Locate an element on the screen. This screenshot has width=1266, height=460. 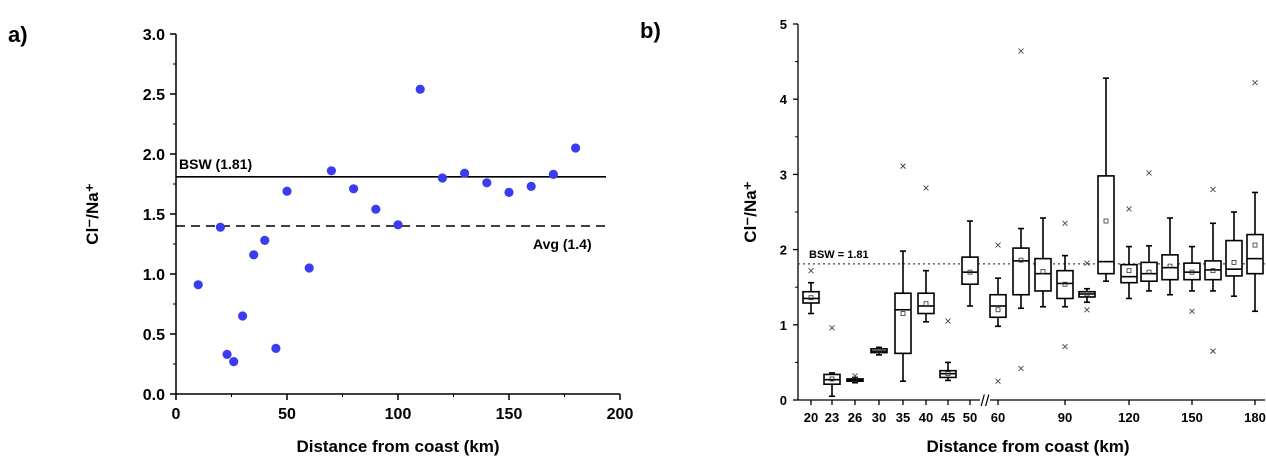
panel-b-x-tick-label: 40 is located at coordinates (926, 417).